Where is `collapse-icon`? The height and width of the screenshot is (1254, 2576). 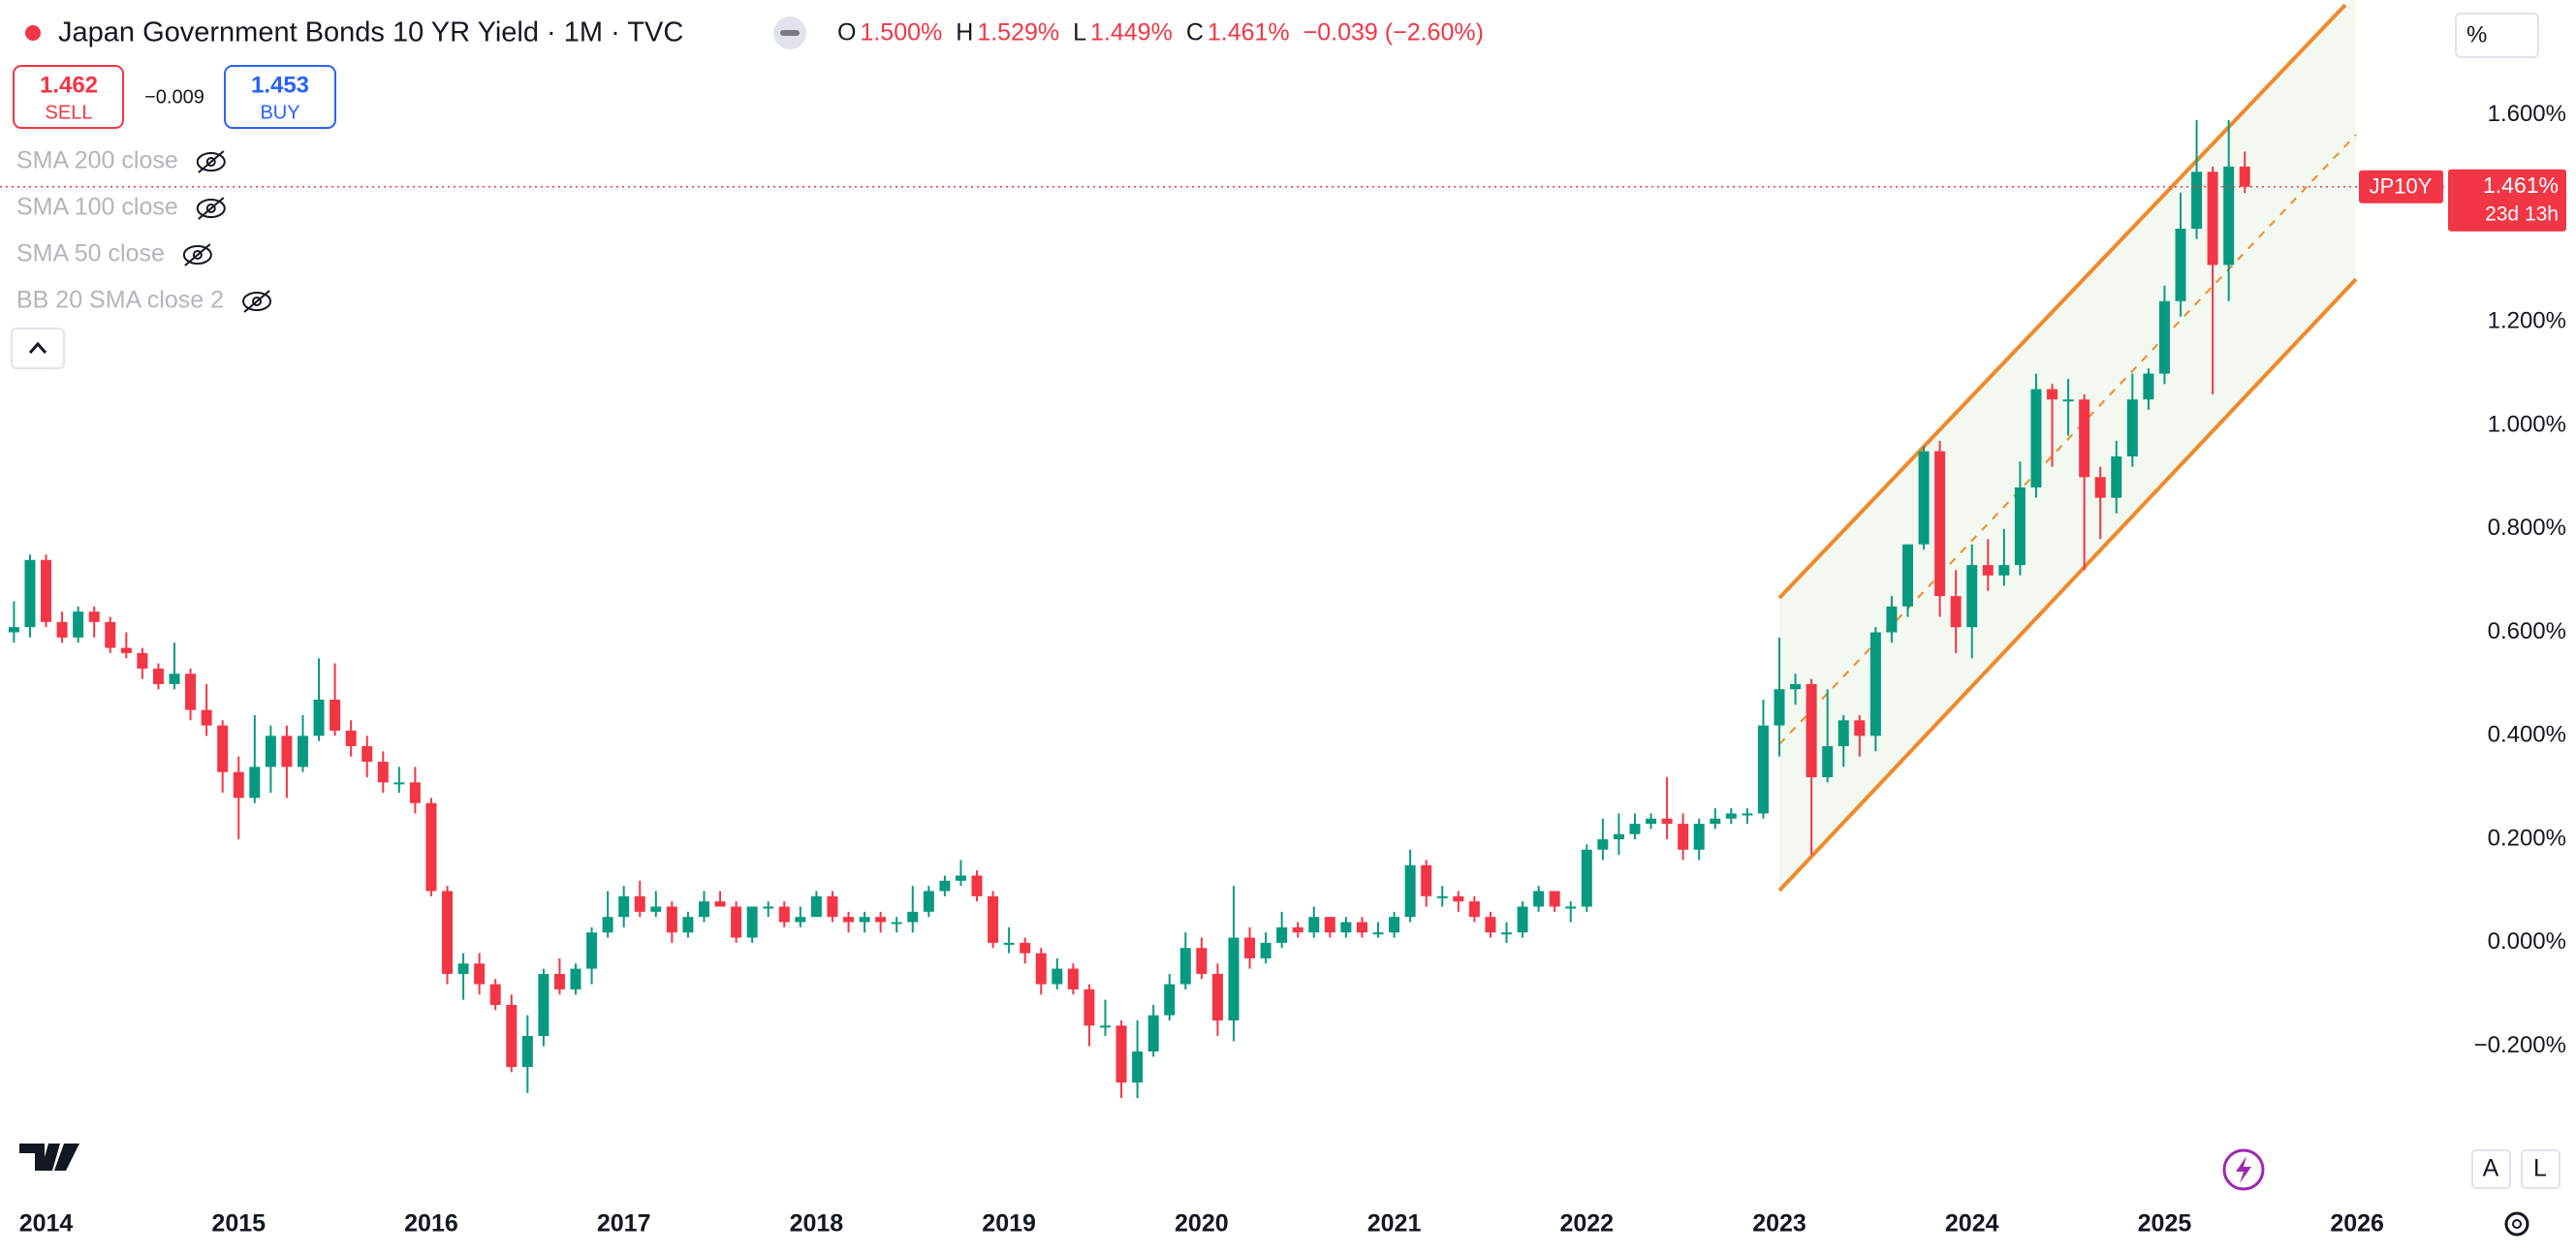
collapse-icon is located at coordinates (37, 347).